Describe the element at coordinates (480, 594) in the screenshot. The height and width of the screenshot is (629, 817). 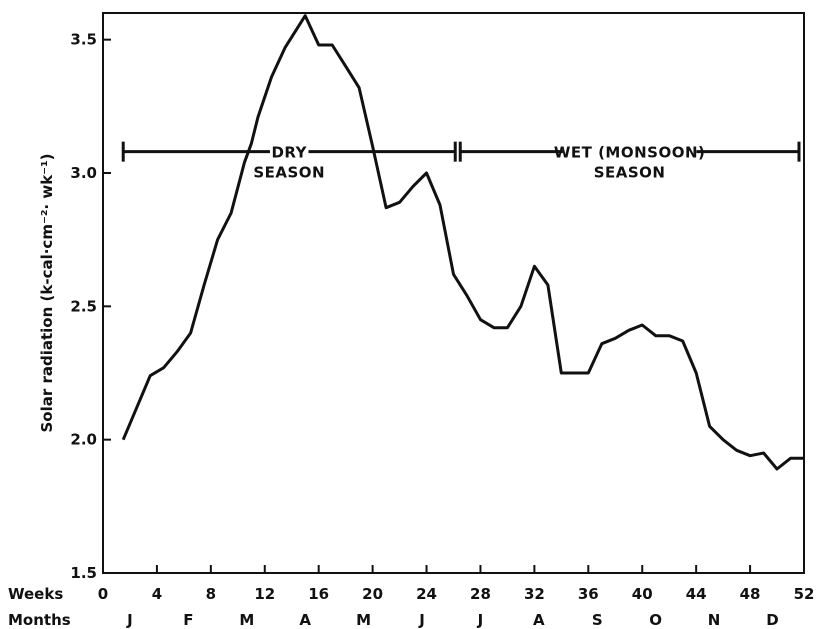
I see `x-tick-label: 28` at that location.